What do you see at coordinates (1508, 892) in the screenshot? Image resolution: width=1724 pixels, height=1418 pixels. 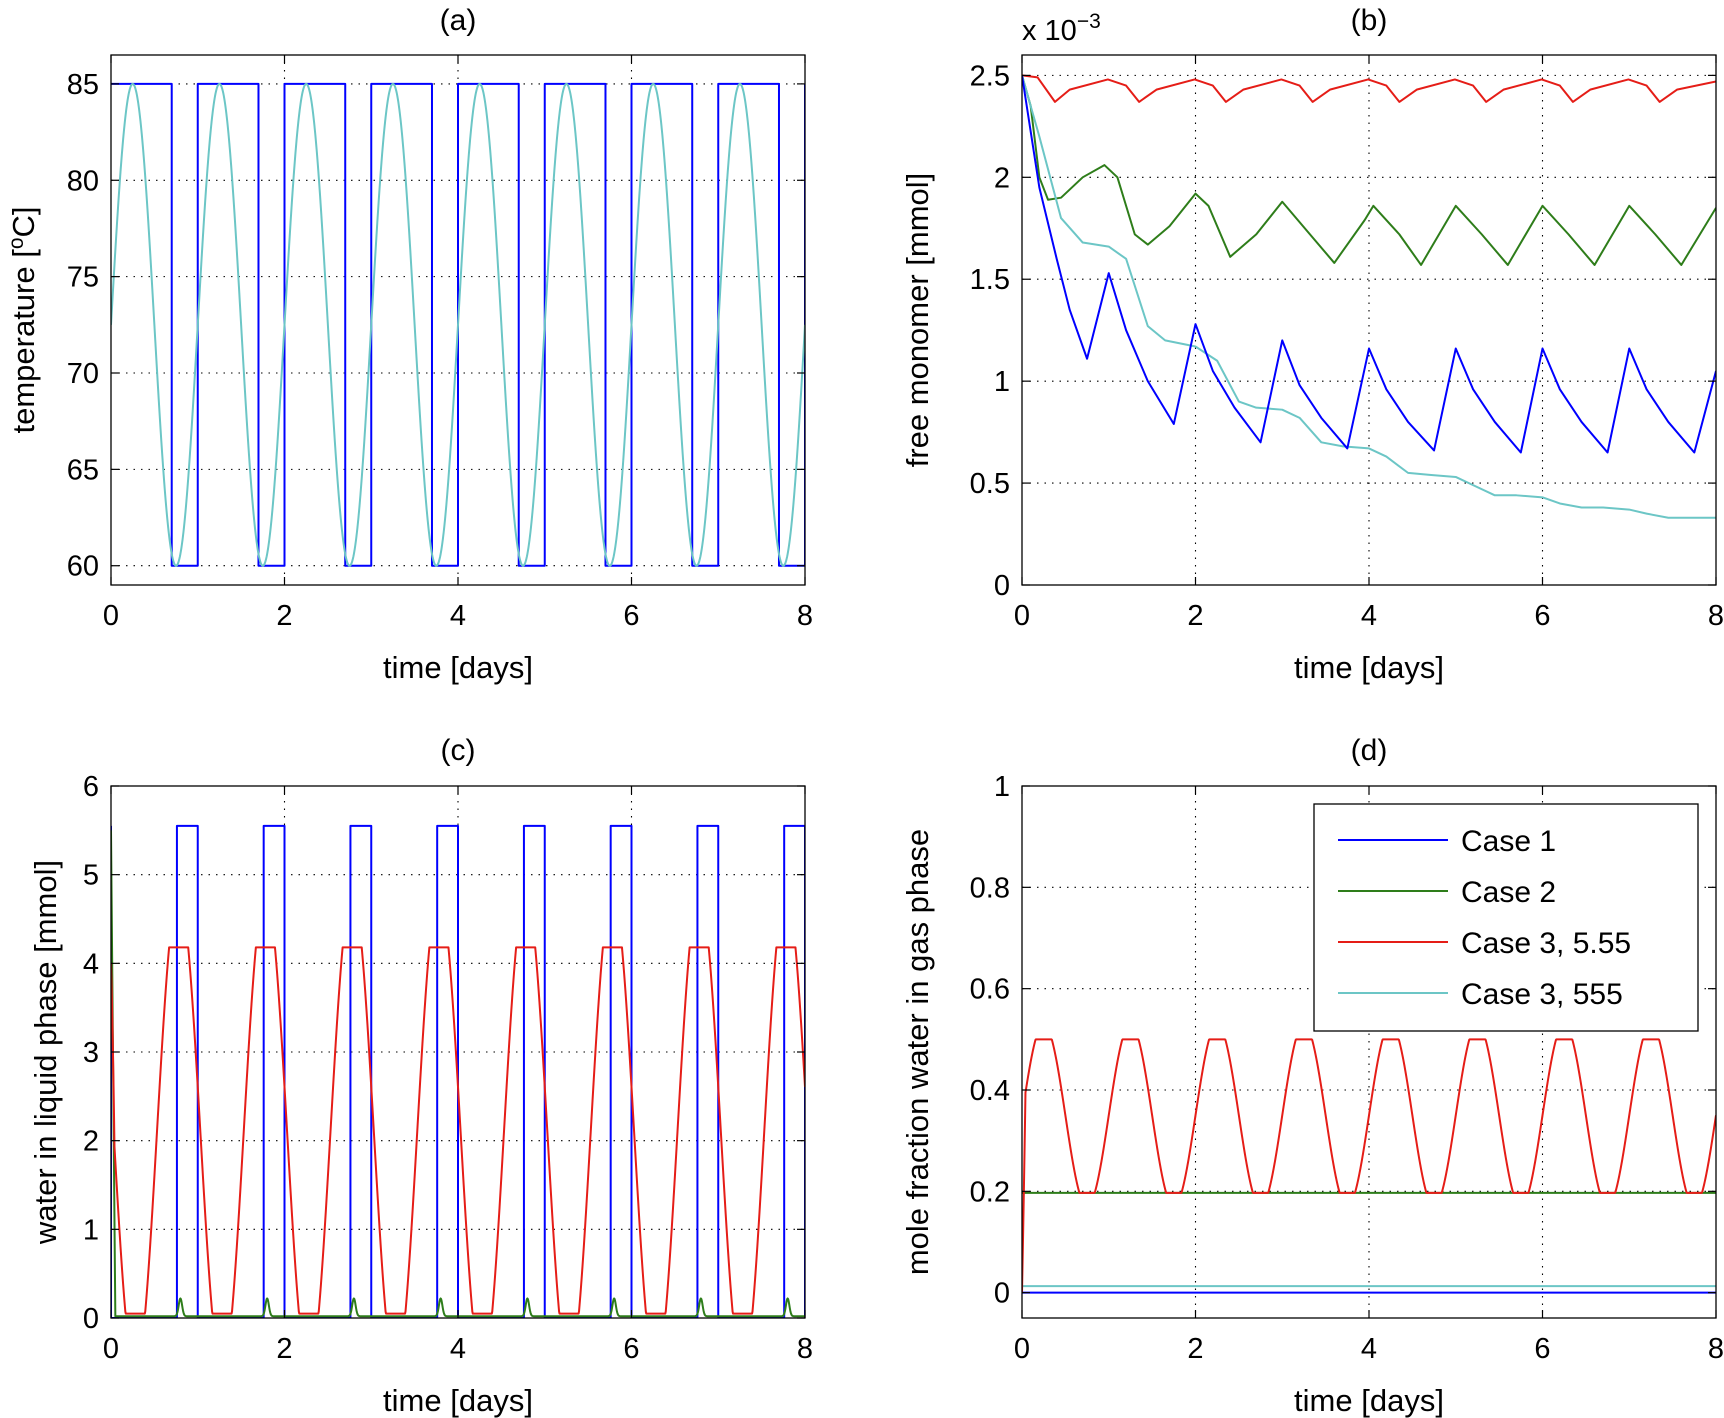 I see `legend-label-case2: Case 2` at bounding box center [1508, 892].